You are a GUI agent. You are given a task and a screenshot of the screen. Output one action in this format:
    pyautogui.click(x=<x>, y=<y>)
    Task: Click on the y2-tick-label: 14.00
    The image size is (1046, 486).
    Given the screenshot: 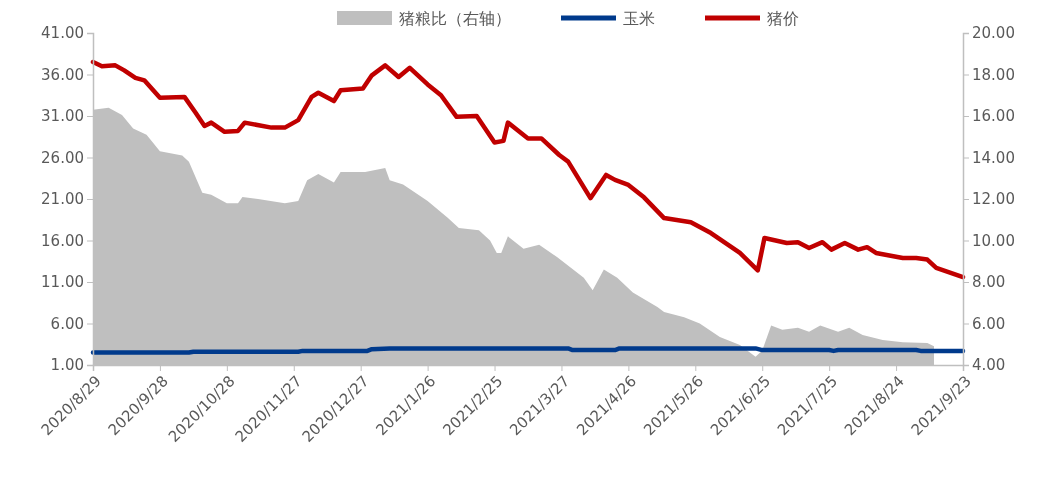 What is the action you would take?
    pyautogui.click(x=993, y=157)
    